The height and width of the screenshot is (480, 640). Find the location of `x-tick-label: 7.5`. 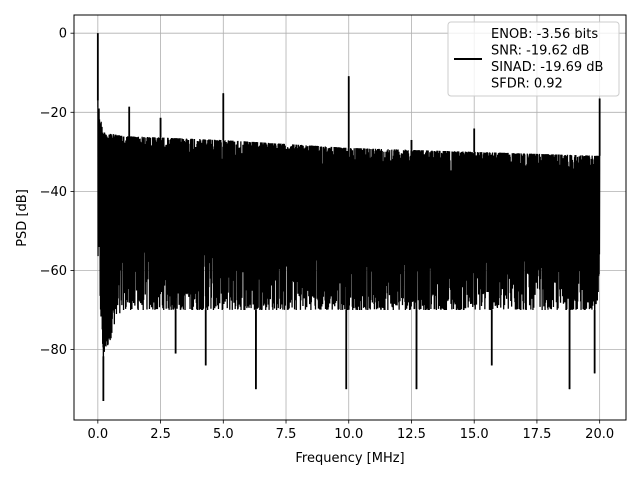

x-tick-label: 7.5 is located at coordinates (286, 434).